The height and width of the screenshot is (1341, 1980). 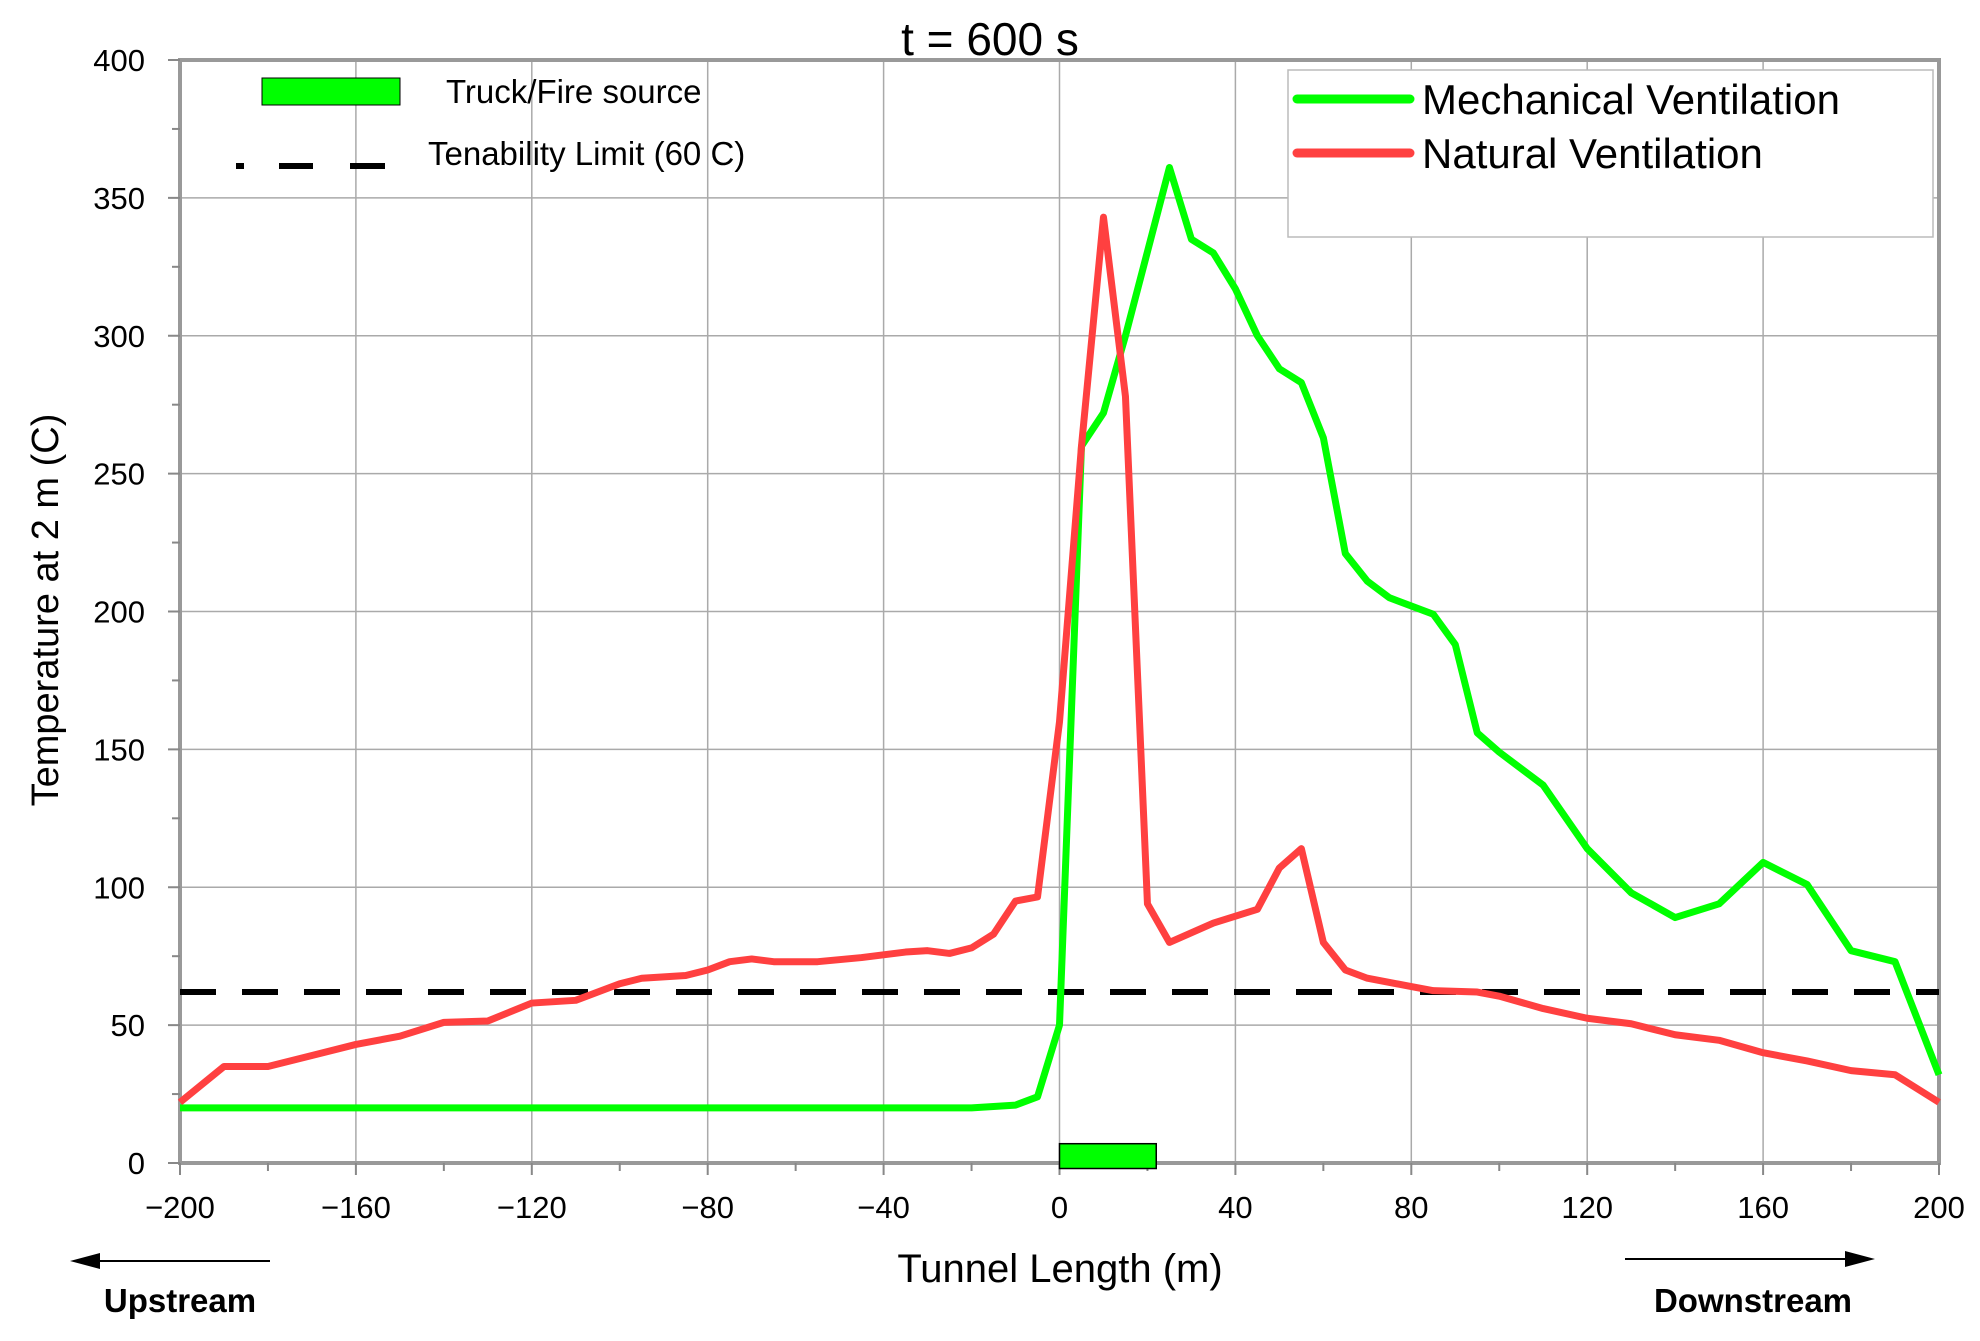 I want to click on legend-fire-swatch, so click(x=331, y=91).